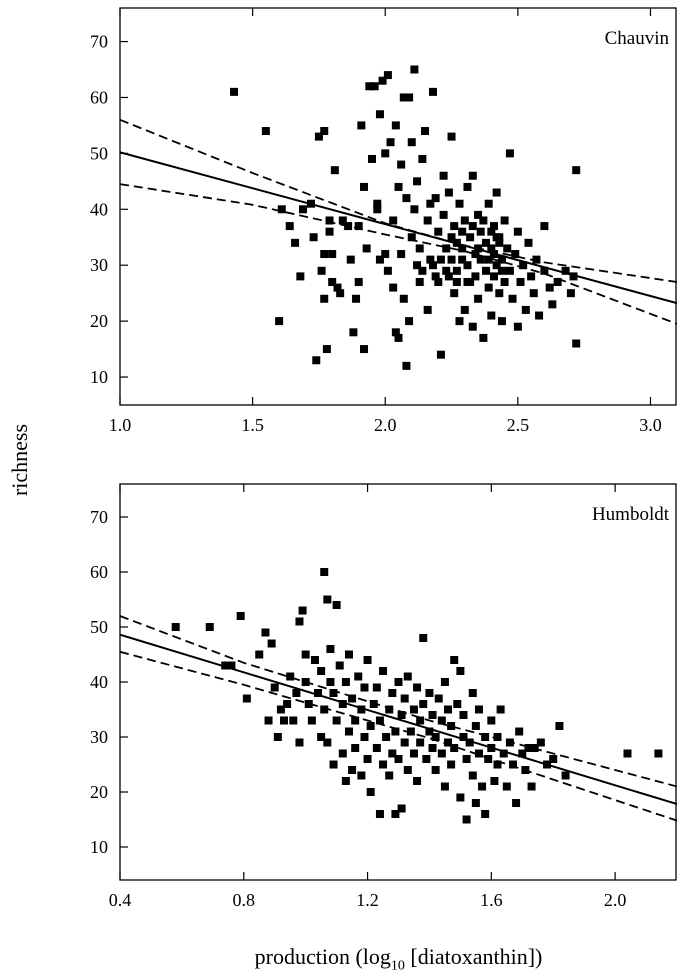 The height and width of the screenshot is (976, 677). Describe the element at coordinates (99, 572) in the screenshot. I see `y-tick-label: 60` at that location.